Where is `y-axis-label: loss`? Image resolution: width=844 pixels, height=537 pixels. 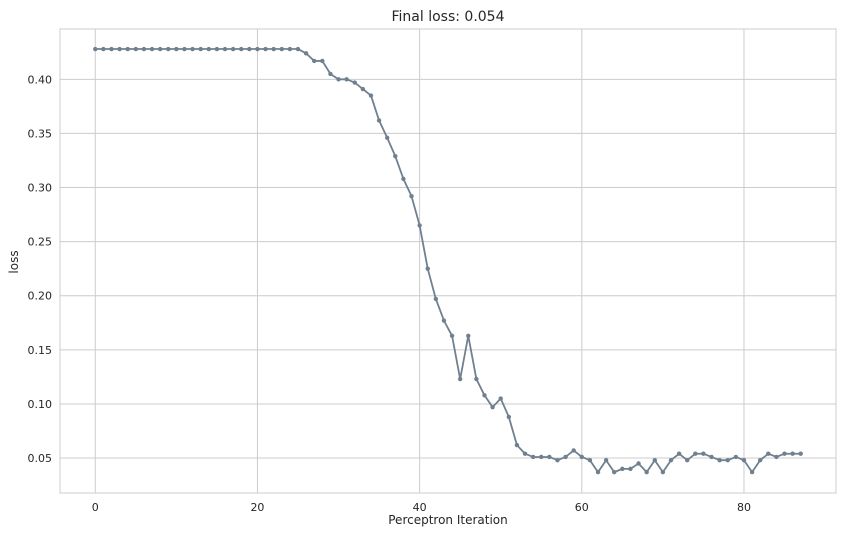
y-axis-label: loss is located at coordinates (14, 261).